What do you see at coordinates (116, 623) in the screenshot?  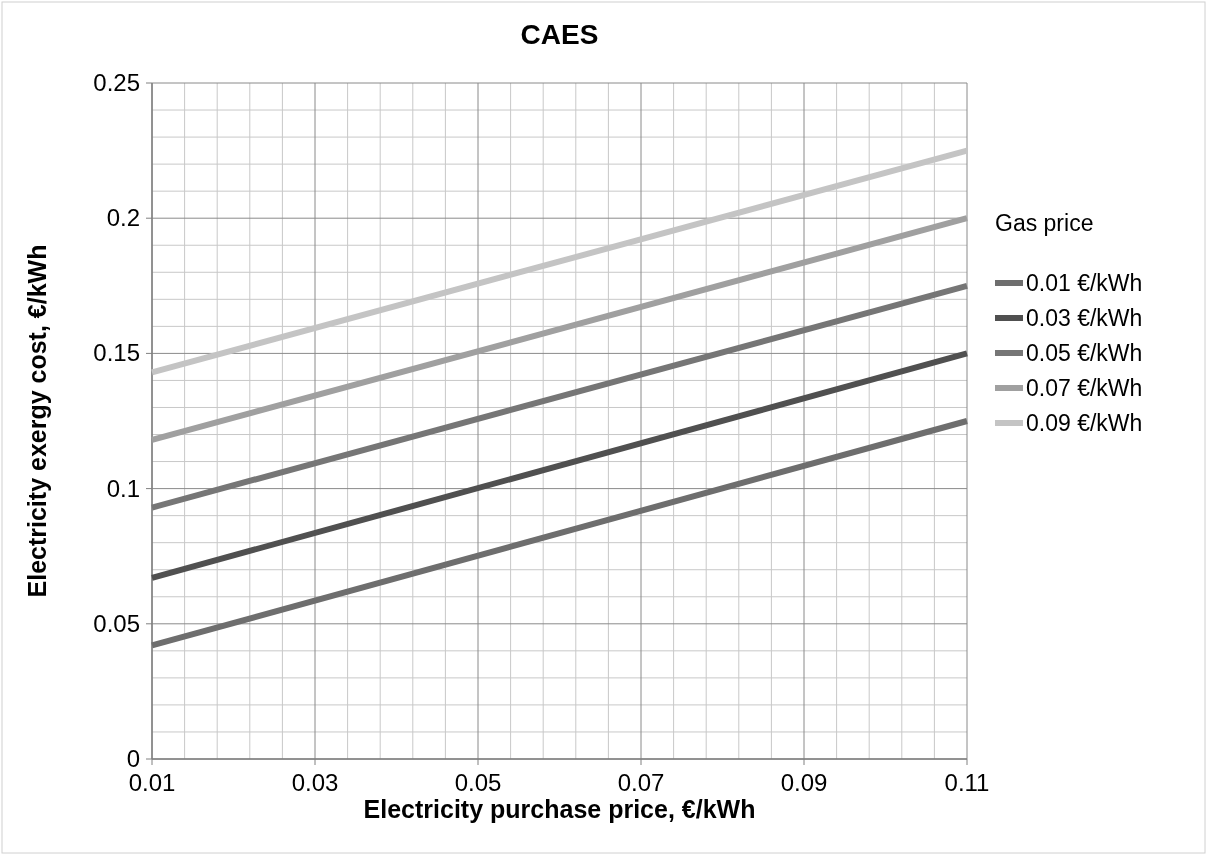 I see `y-tick-label: 0.05` at bounding box center [116, 623].